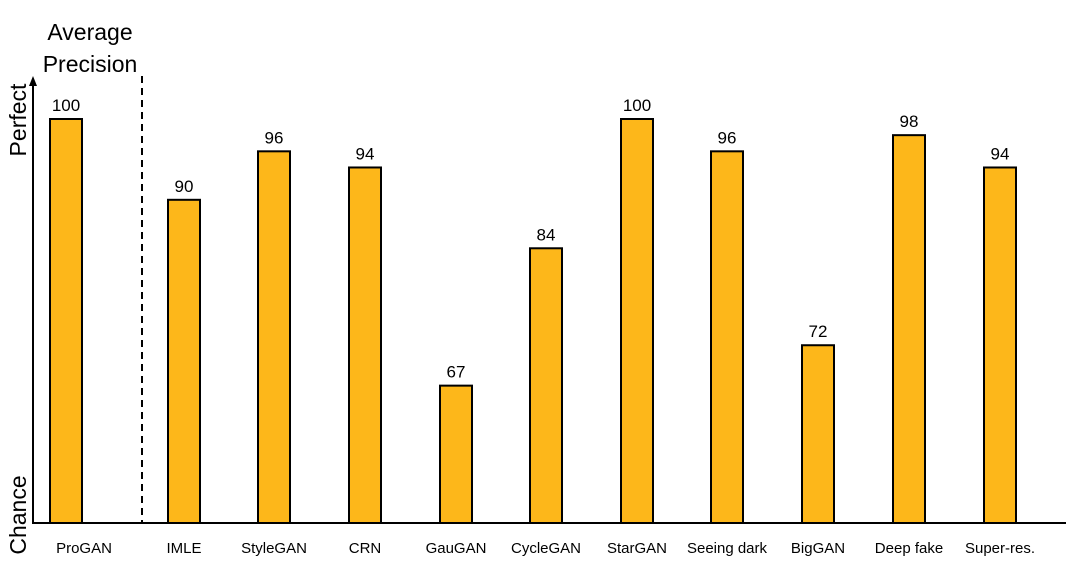 This screenshot has width=1072, height=563. What do you see at coordinates (183, 548) in the screenshot?
I see `category-label: IMLE` at bounding box center [183, 548].